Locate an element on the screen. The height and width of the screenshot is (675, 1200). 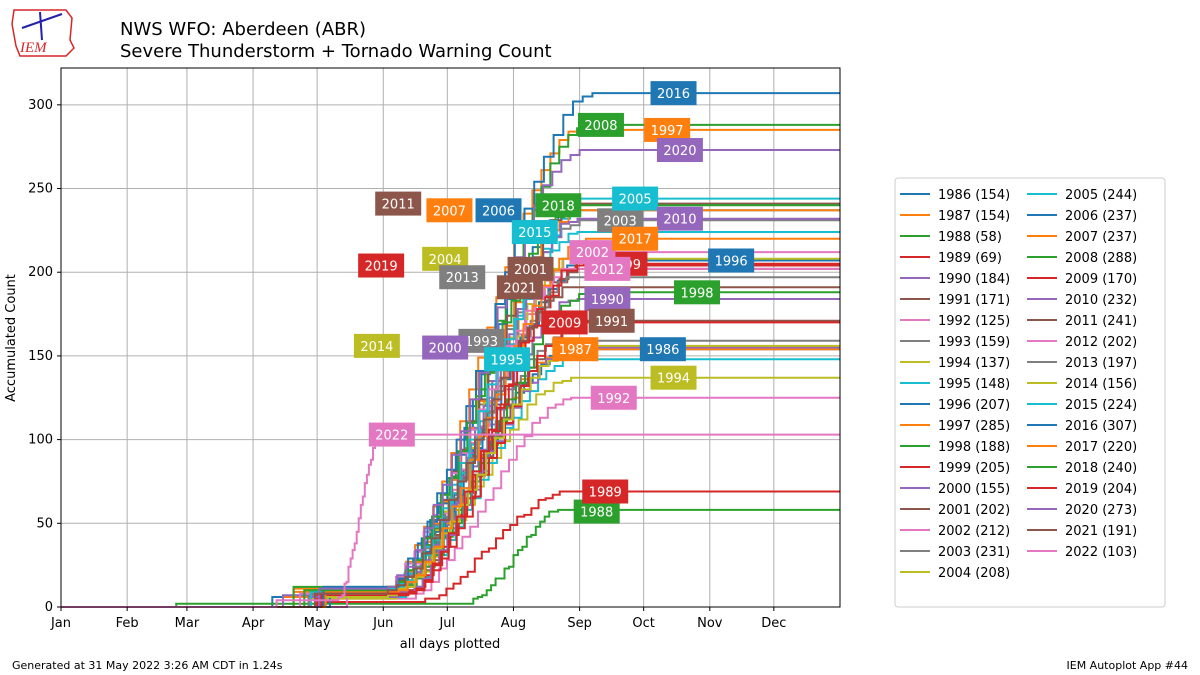
legend-entry-2007: 2007 (237) is located at coordinates (1101, 237).